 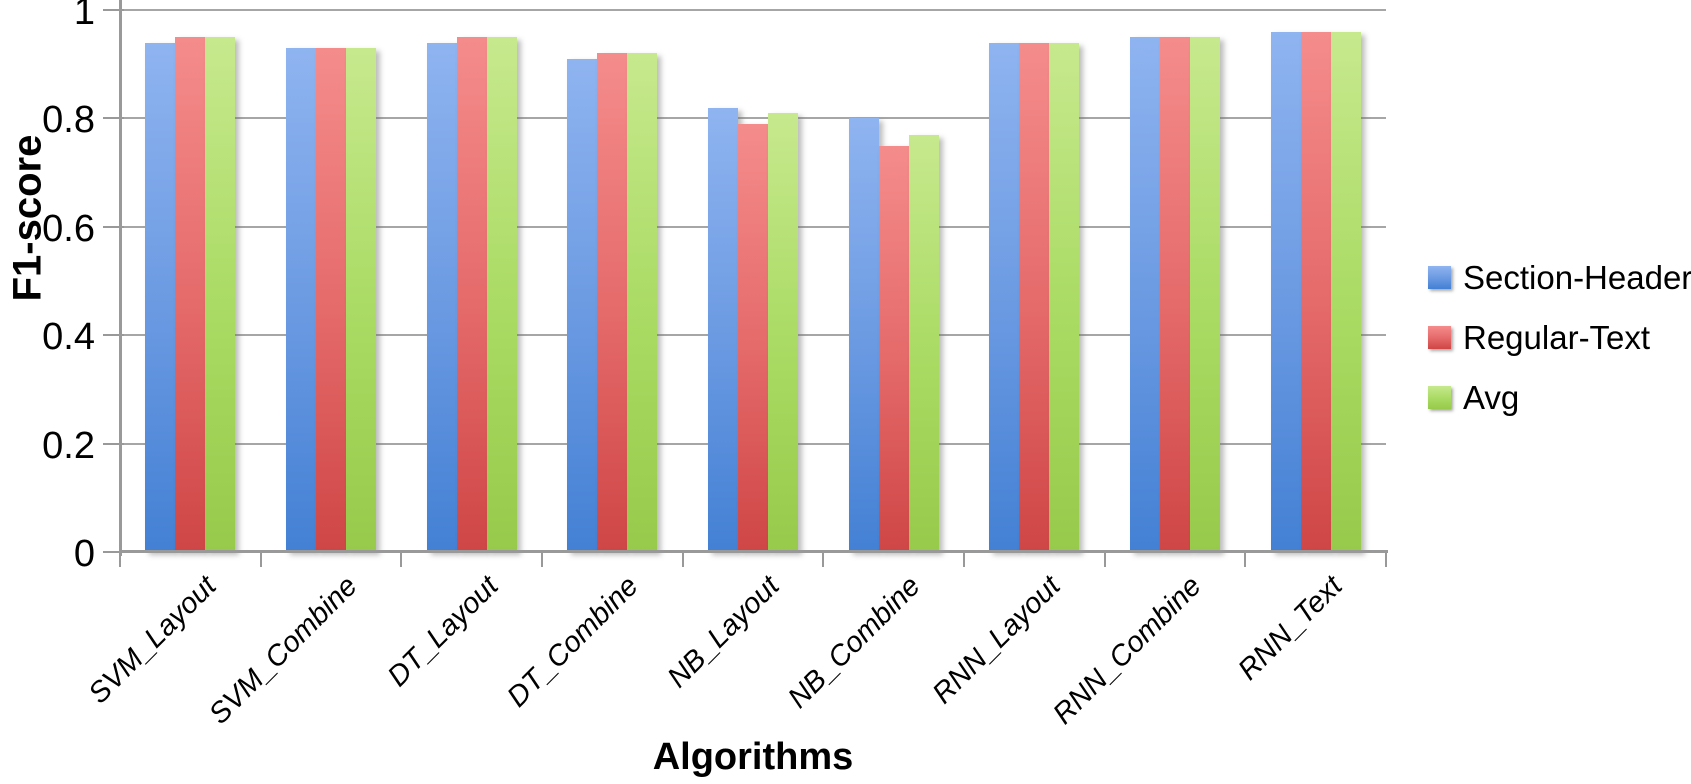 I want to click on bar-regular-text-svm_layout, so click(x=190, y=294).